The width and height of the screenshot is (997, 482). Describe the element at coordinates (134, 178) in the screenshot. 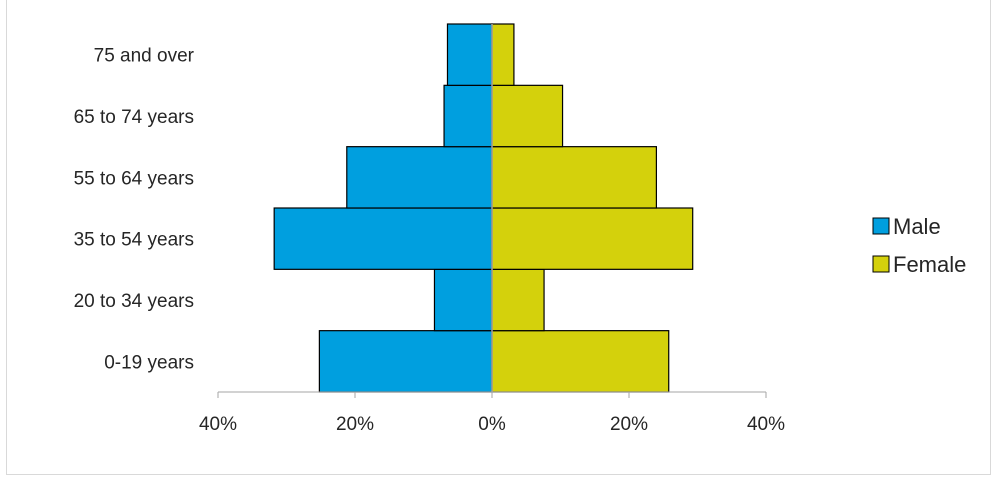

I see `category-label: 55 to 64 years` at that location.